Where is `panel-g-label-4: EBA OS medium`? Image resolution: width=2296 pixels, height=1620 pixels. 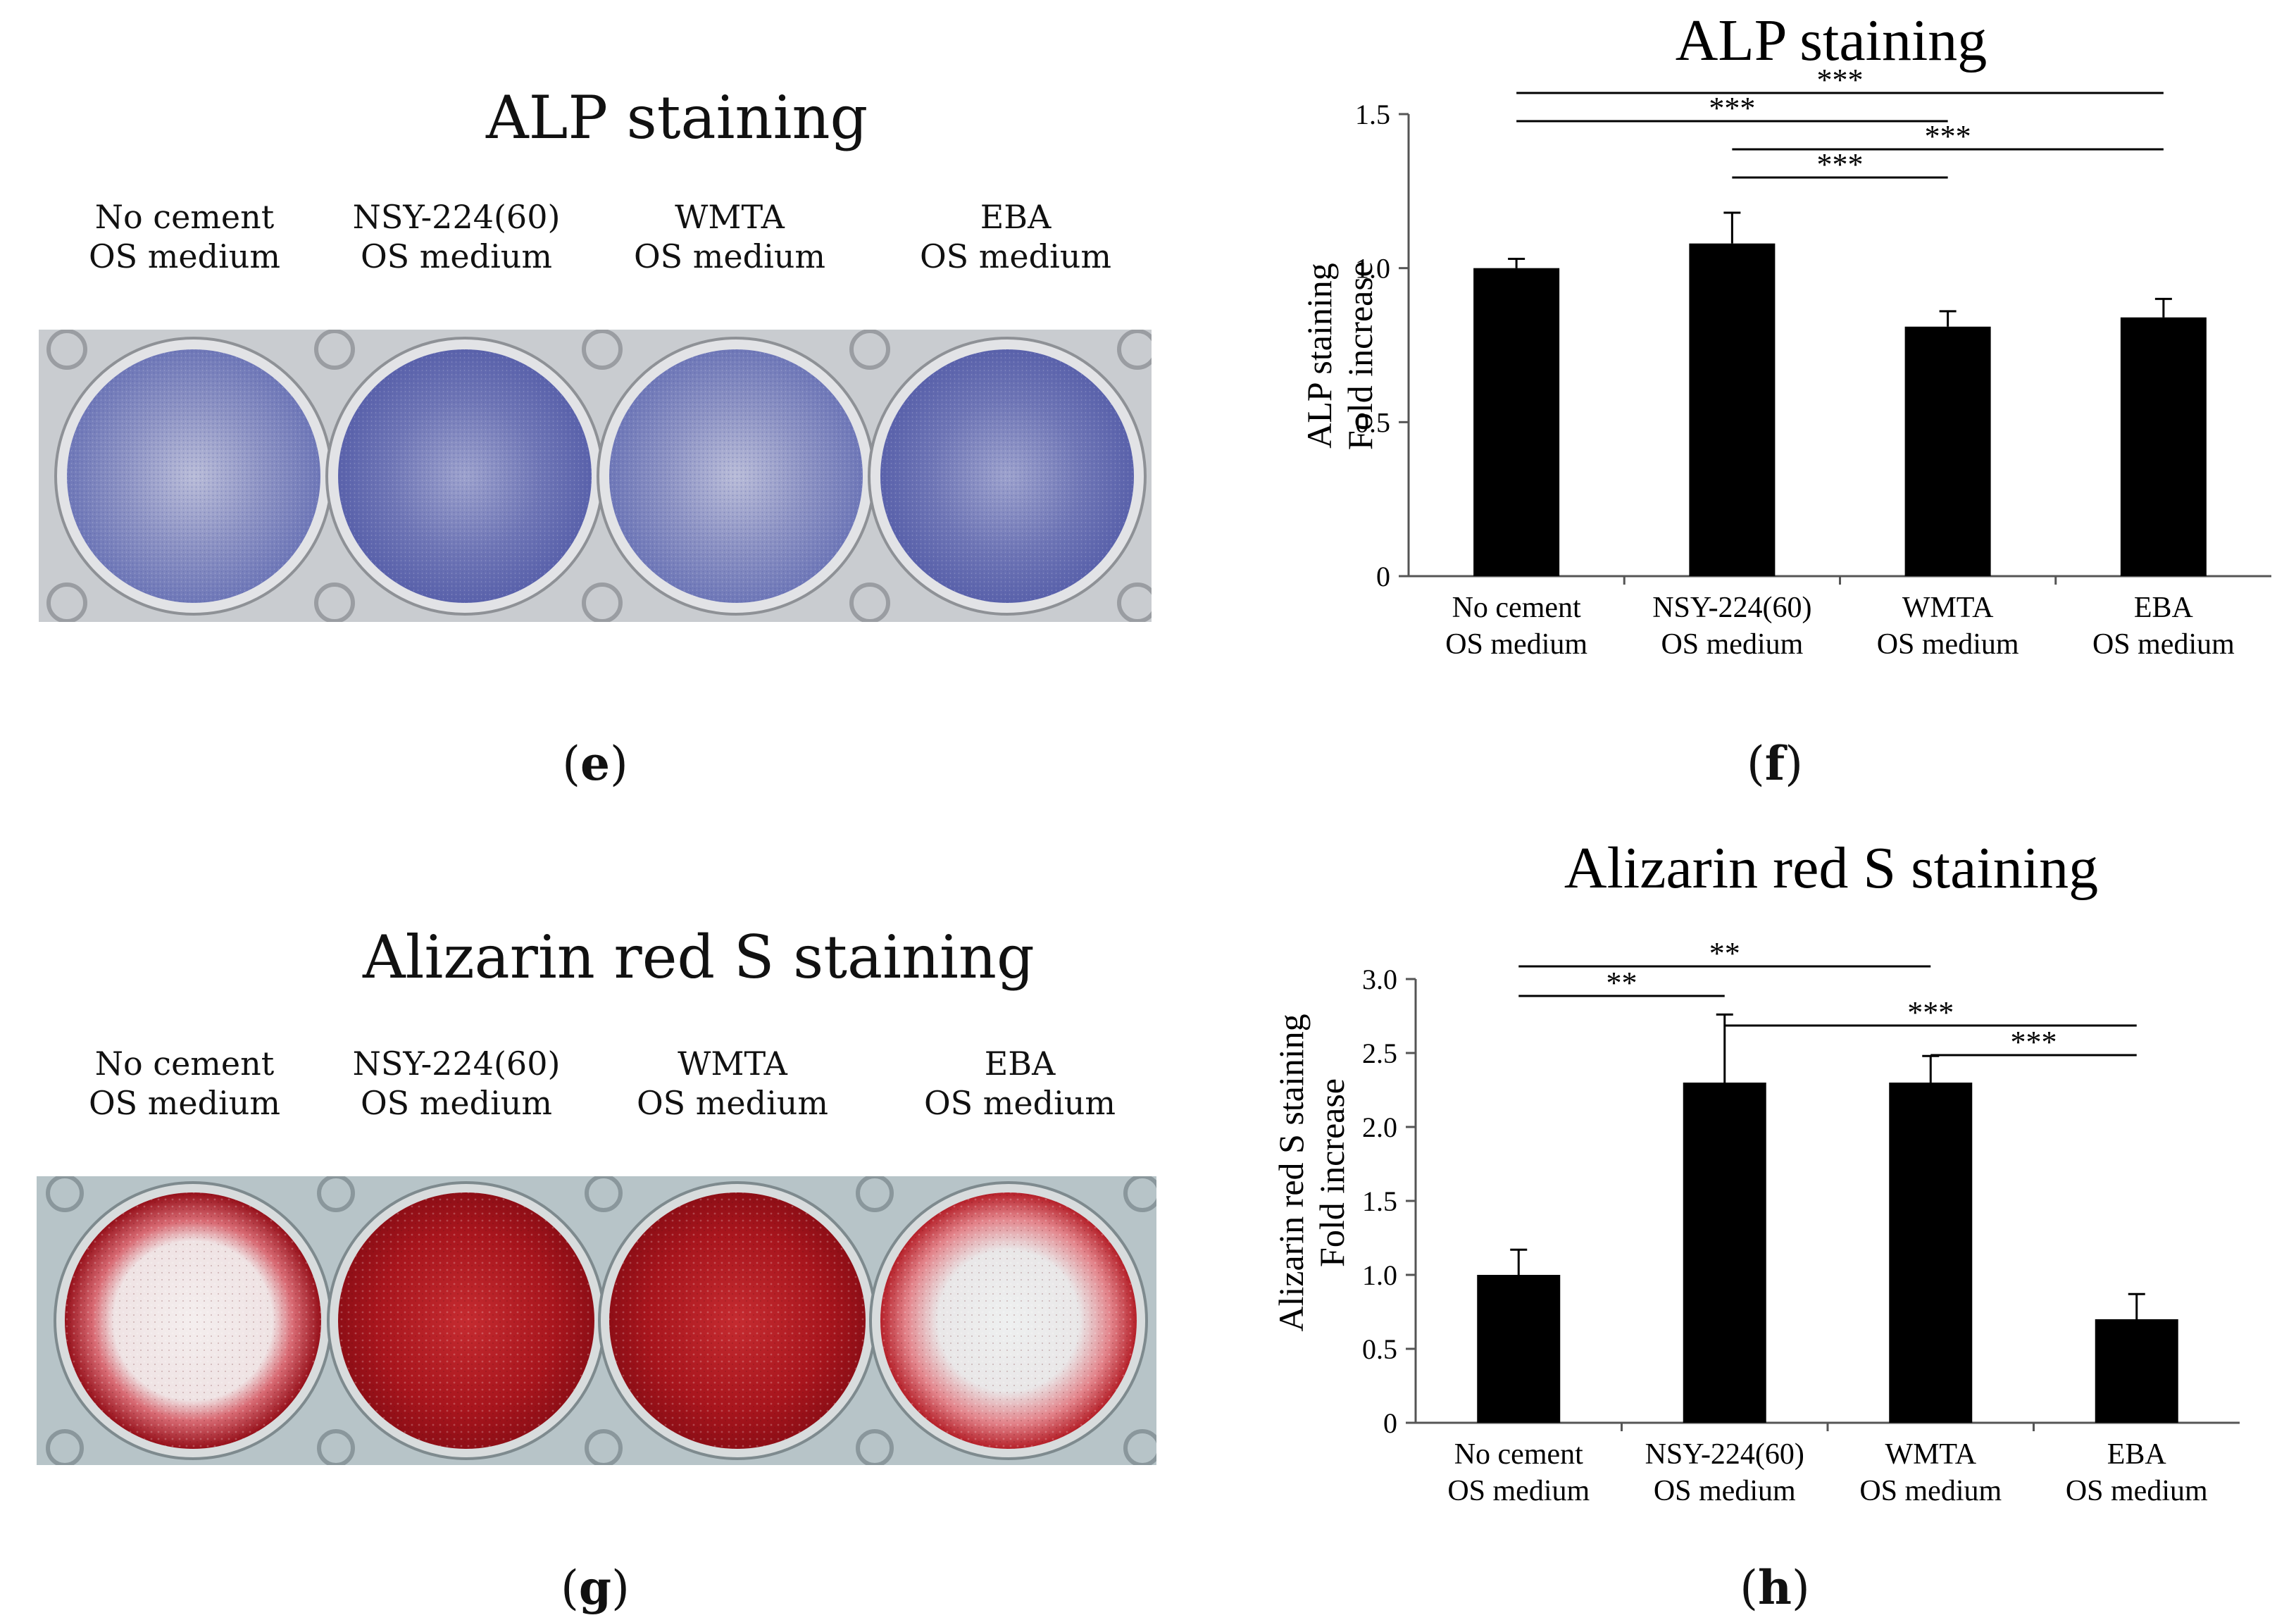
panel-g-label-4: EBA OS medium is located at coordinates (1020, 1083).